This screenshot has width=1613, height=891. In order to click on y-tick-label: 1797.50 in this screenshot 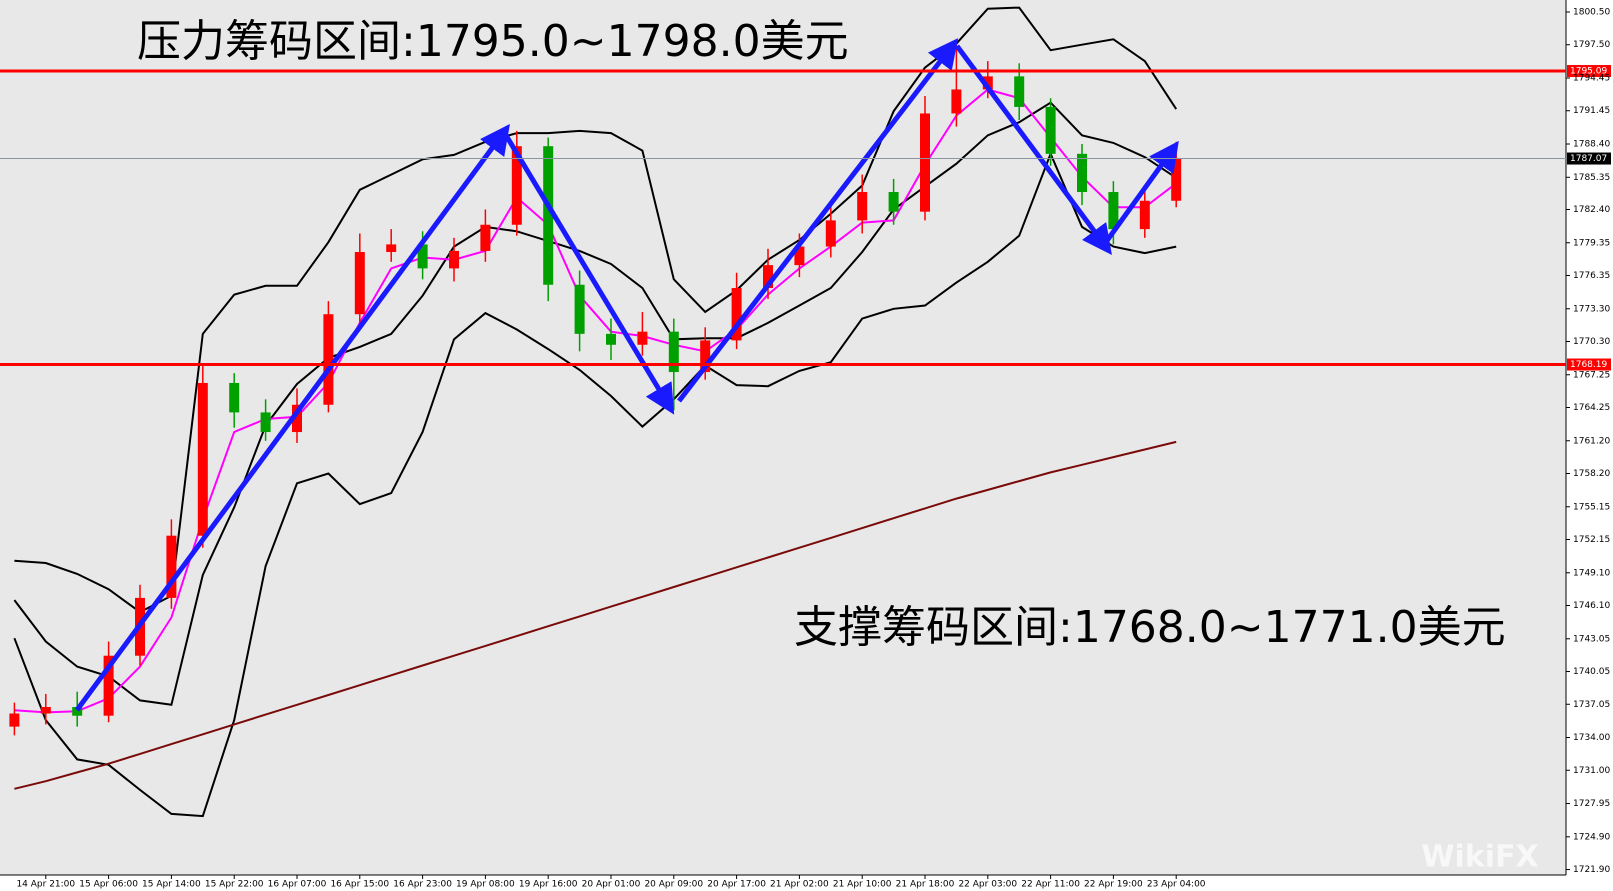, I will do `click(1591, 45)`.